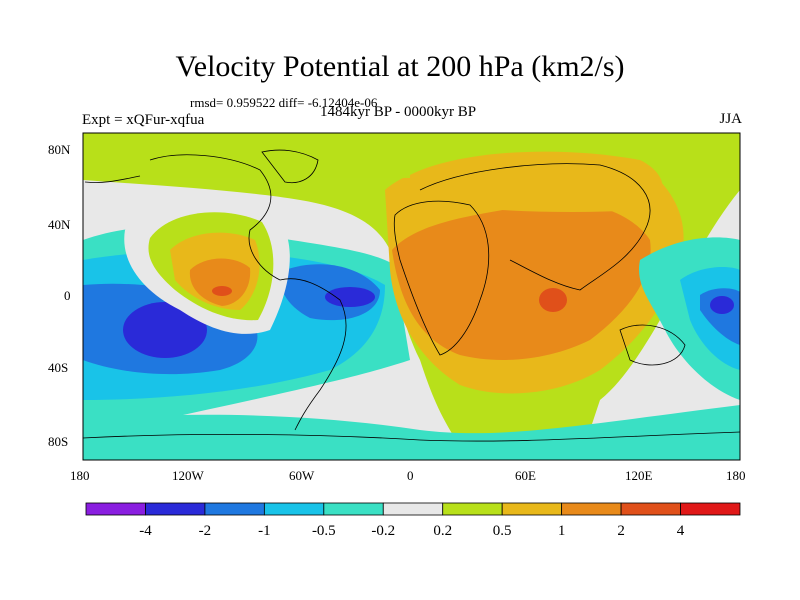  I want to click on lon-axis: 180 120W 60W 0 60E 120E 180, so click(408, 475).